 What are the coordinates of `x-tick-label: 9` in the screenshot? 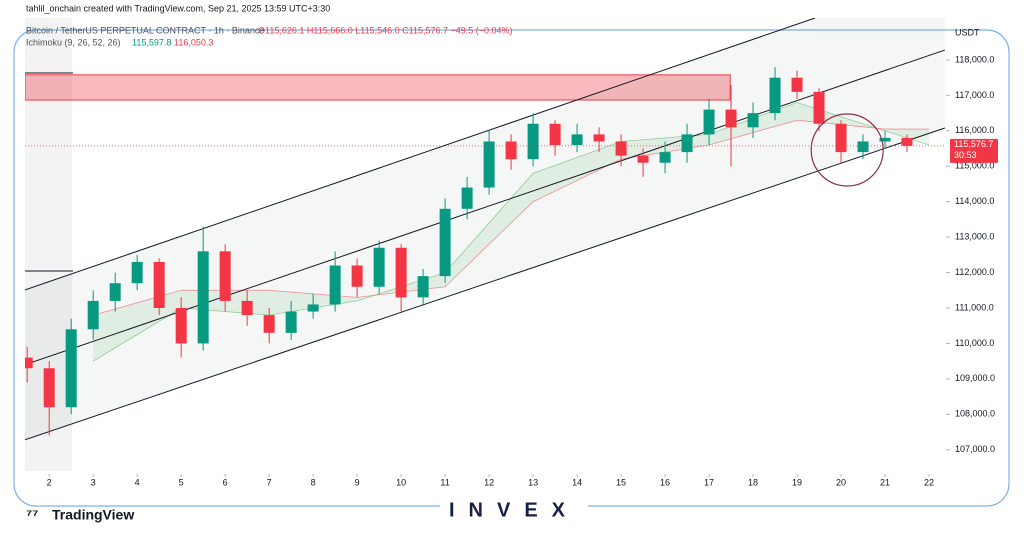 It's located at (357, 482).